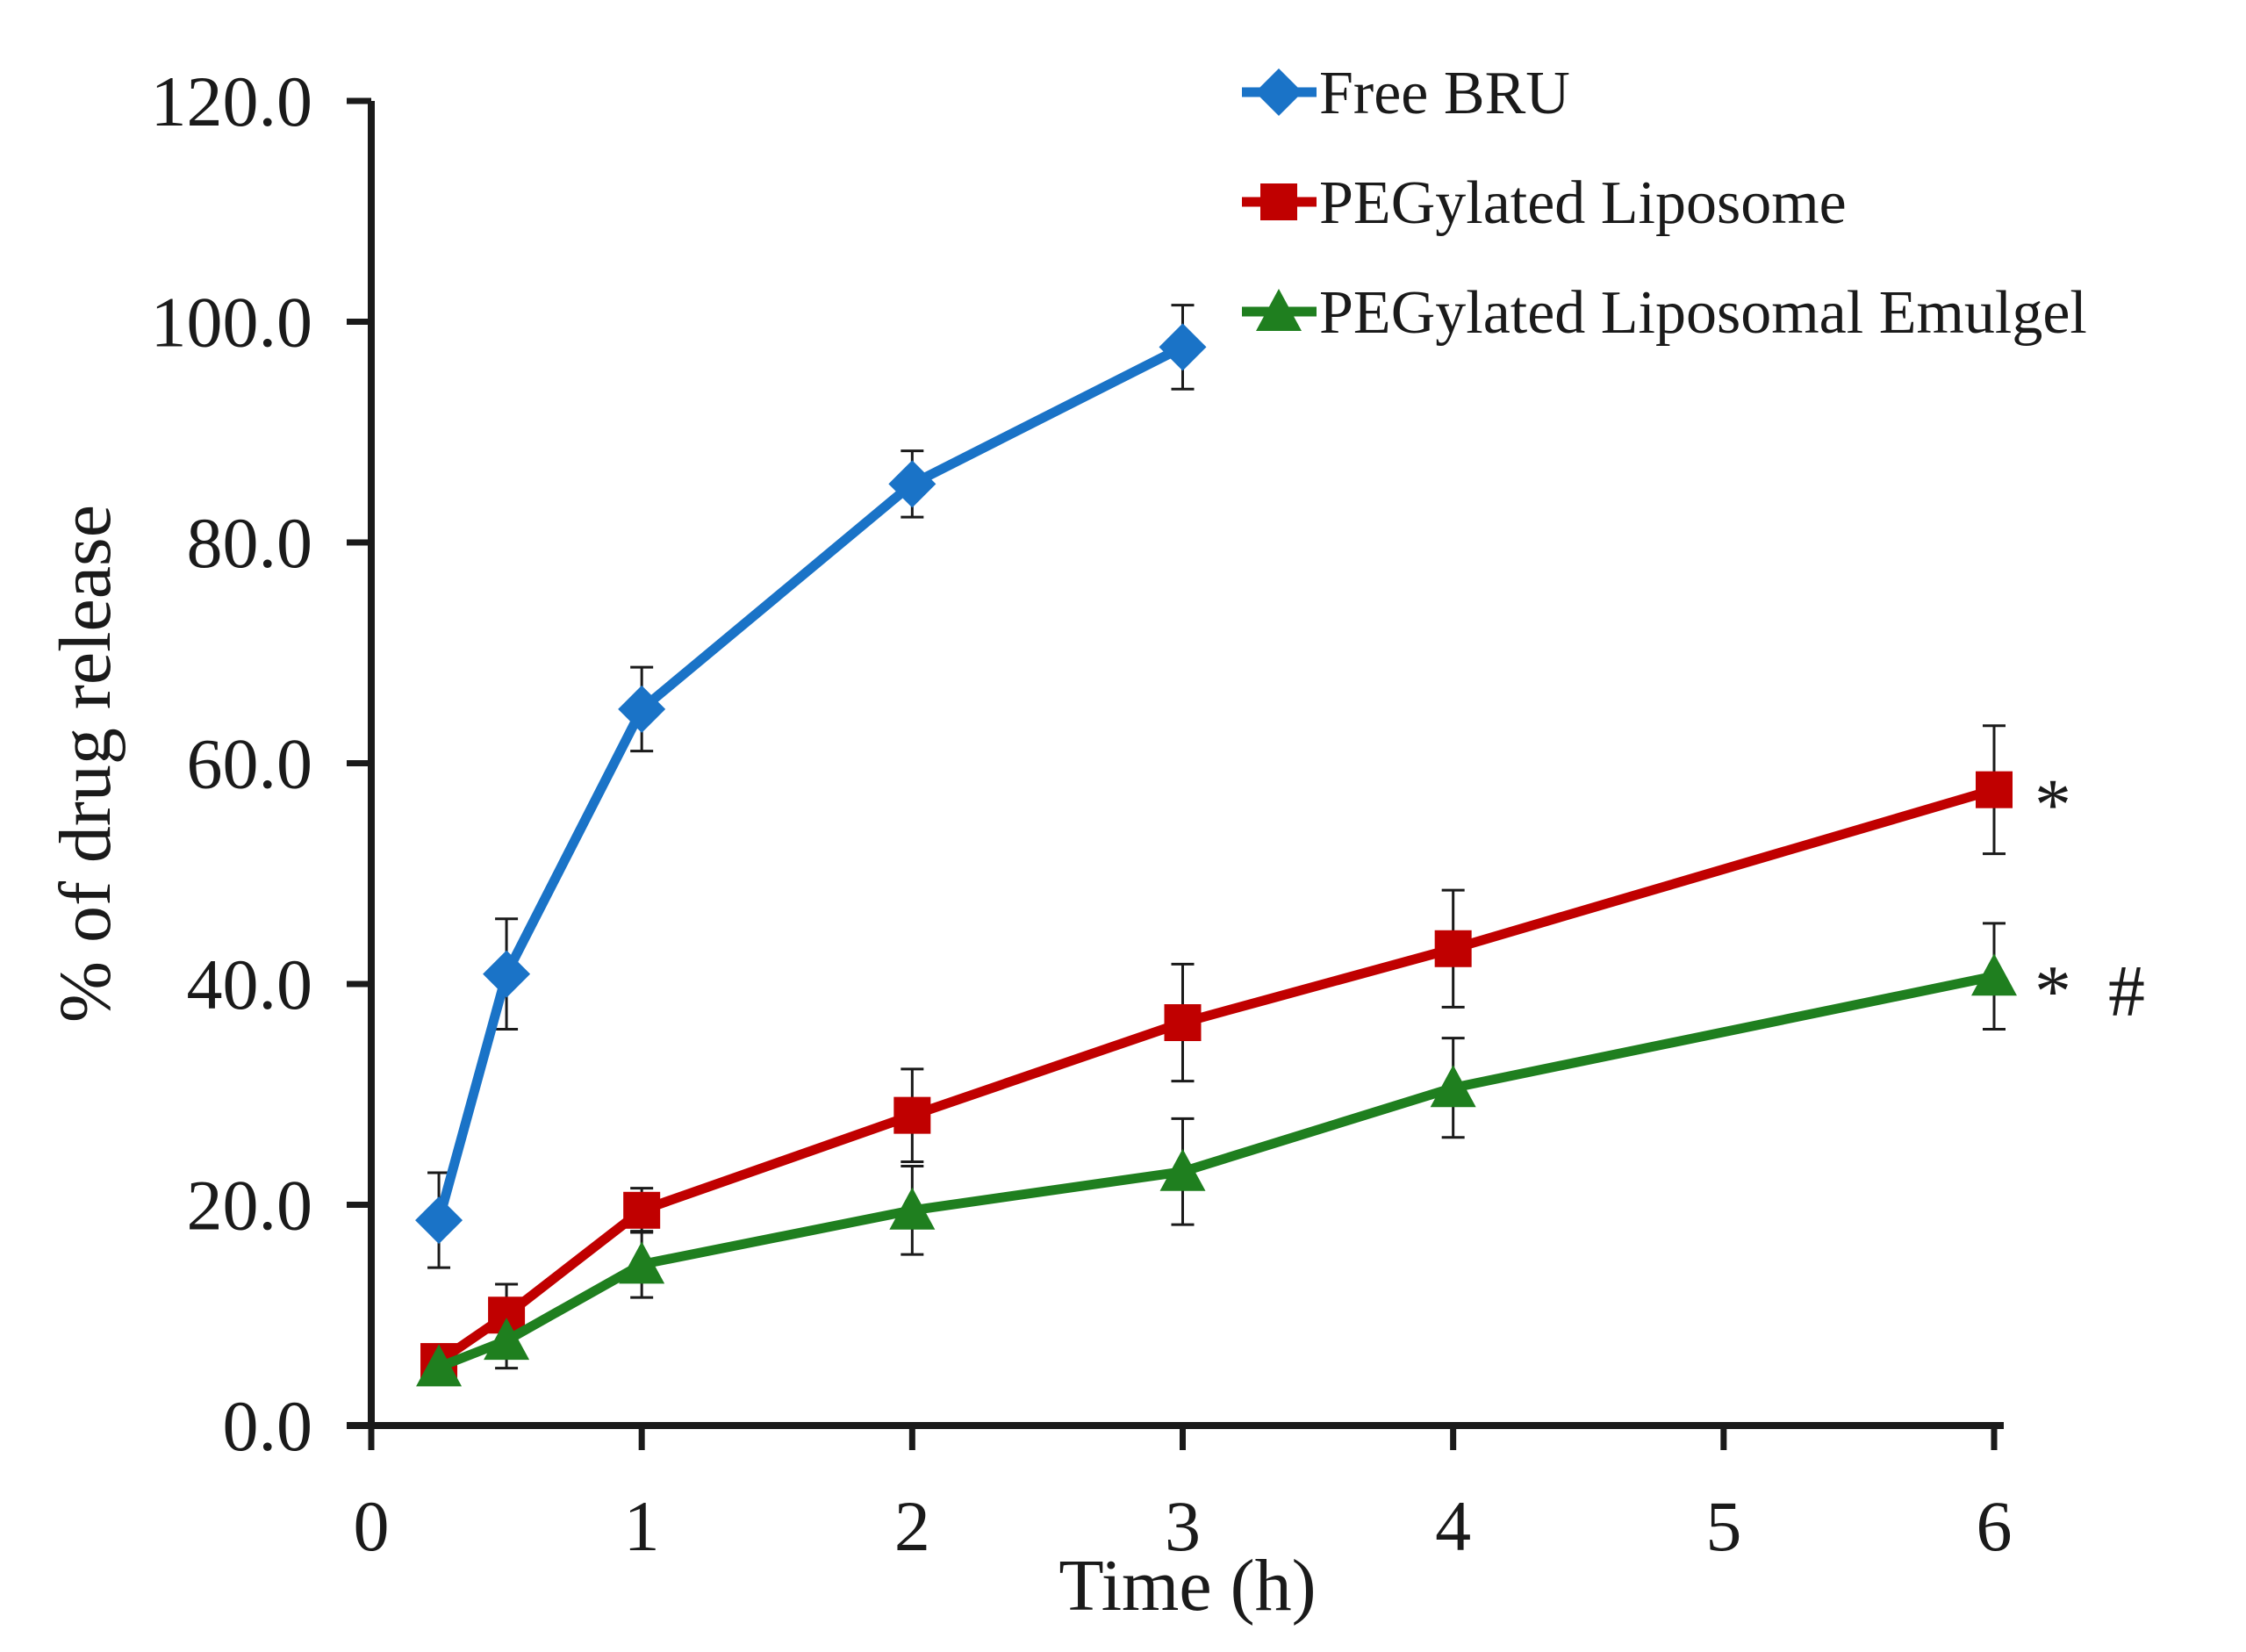 The height and width of the screenshot is (1652, 2246). I want to click on significance-marker: *, so click(2052, 806).